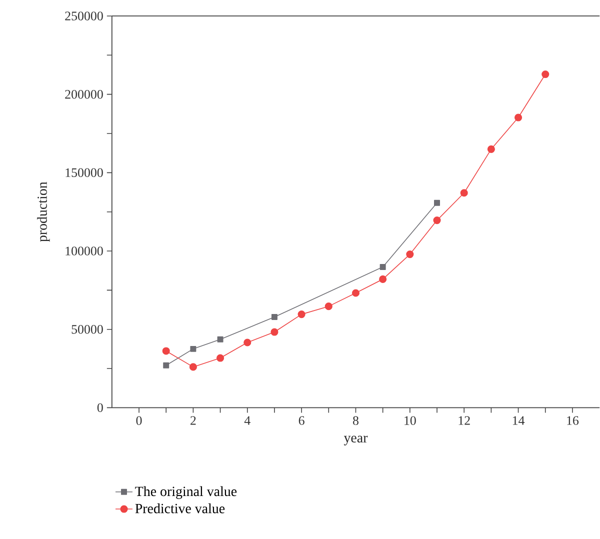  Describe the element at coordinates (43, 212) in the screenshot. I see `y-axis-title: production` at that location.